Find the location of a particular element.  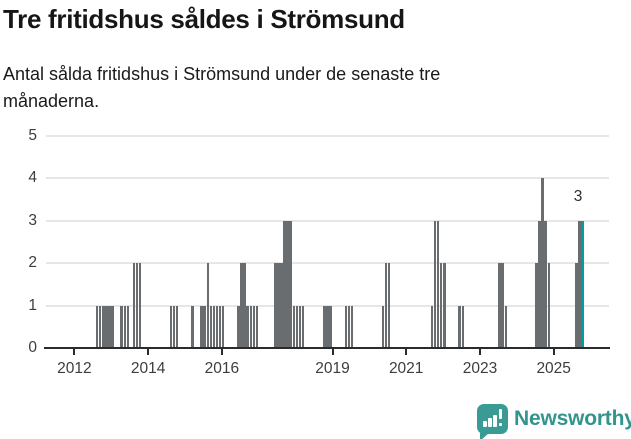

newsworthy-speech-bubble-chart-icon is located at coordinates (492, 421).